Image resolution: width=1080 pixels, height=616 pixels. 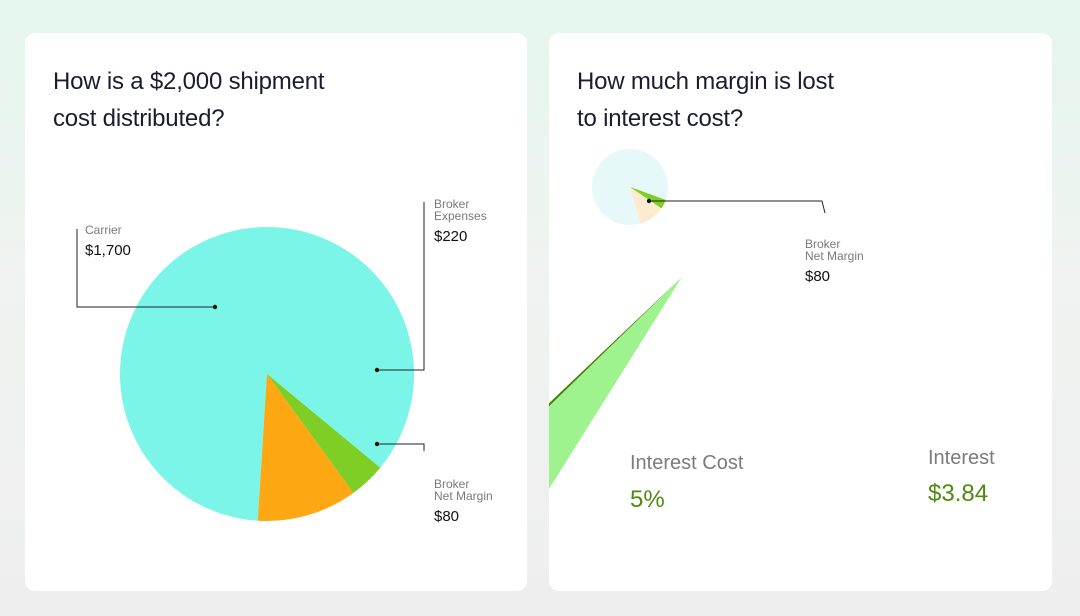 What do you see at coordinates (401, 286) in the screenshot?
I see `leader-line-broker-expenses` at bounding box center [401, 286].